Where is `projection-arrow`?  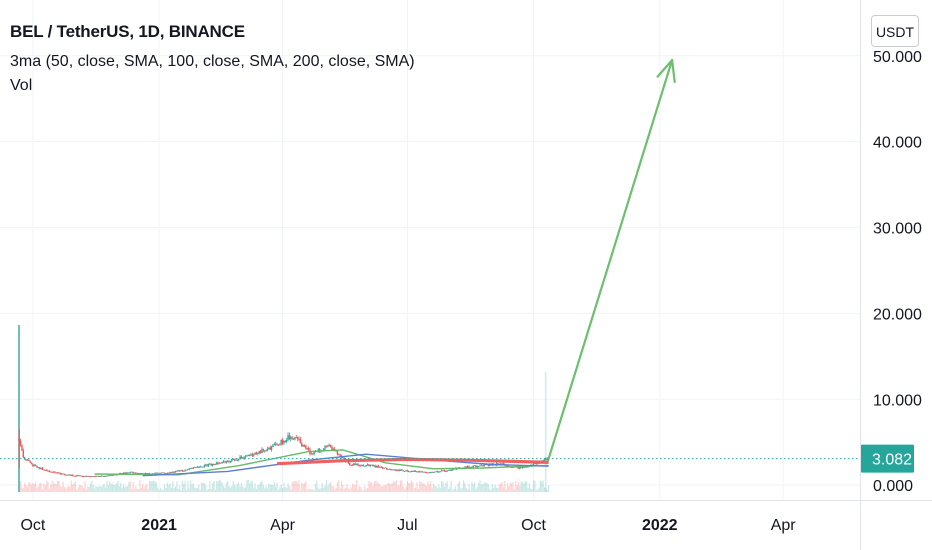
projection-arrow is located at coordinates (611, 259).